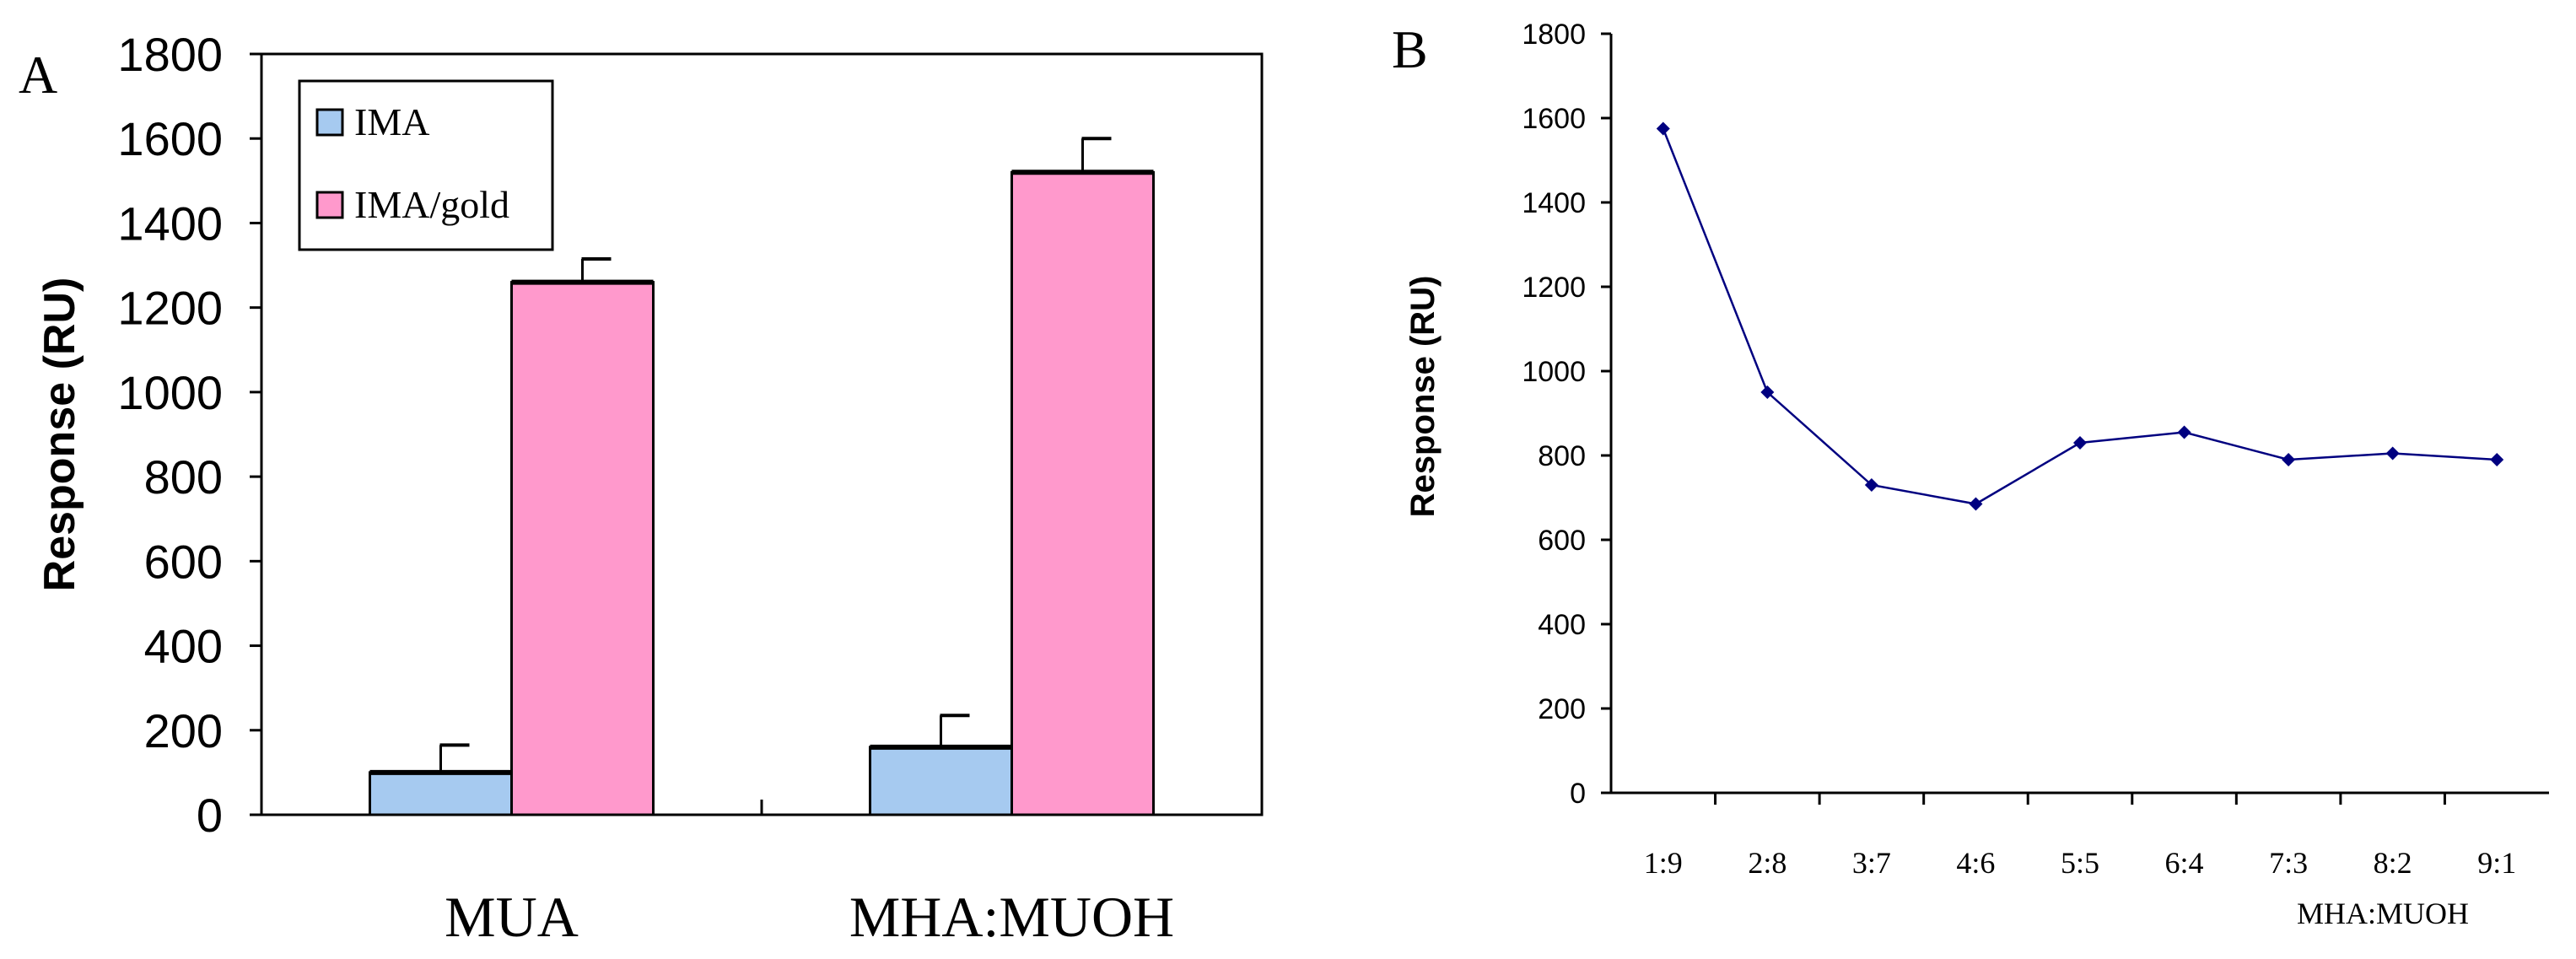 The width and height of the screenshot is (2576, 959). Describe the element at coordinates (329, 205) in the screenshot. I see `legend-swatch-ima-gold` at that location.